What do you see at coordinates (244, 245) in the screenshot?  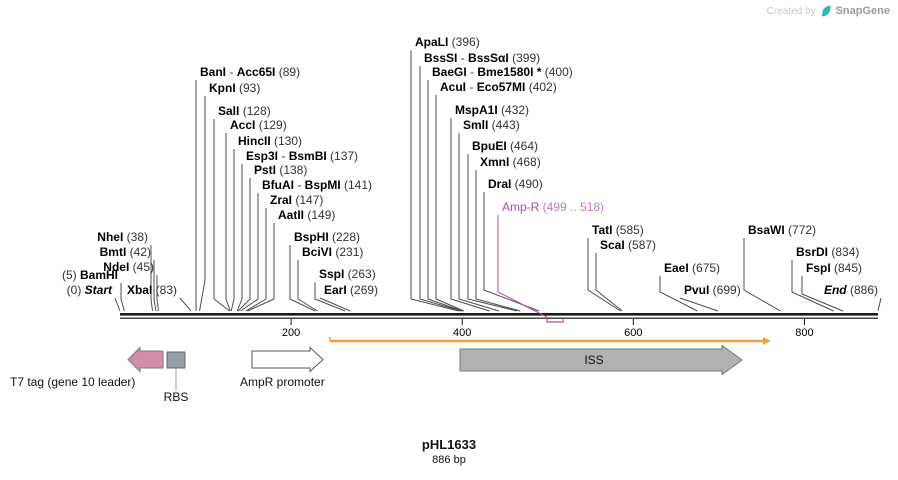 I see `site-leader-PstI` at bounding box center [244, 245].